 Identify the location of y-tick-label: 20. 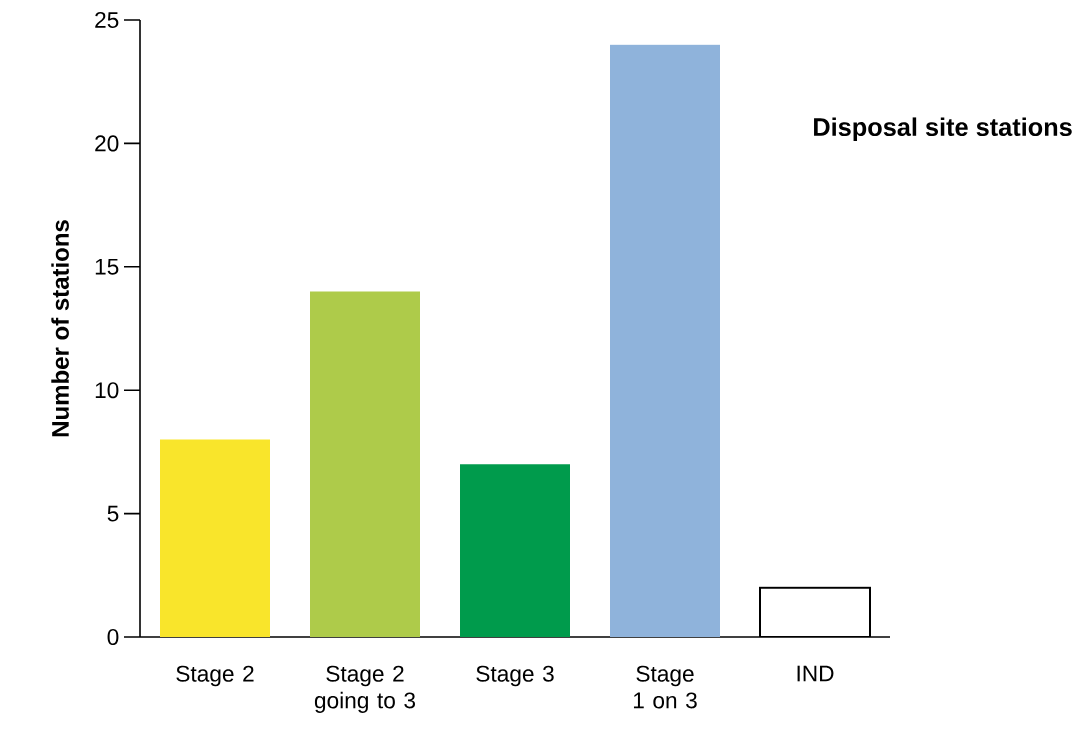
(107, 143).